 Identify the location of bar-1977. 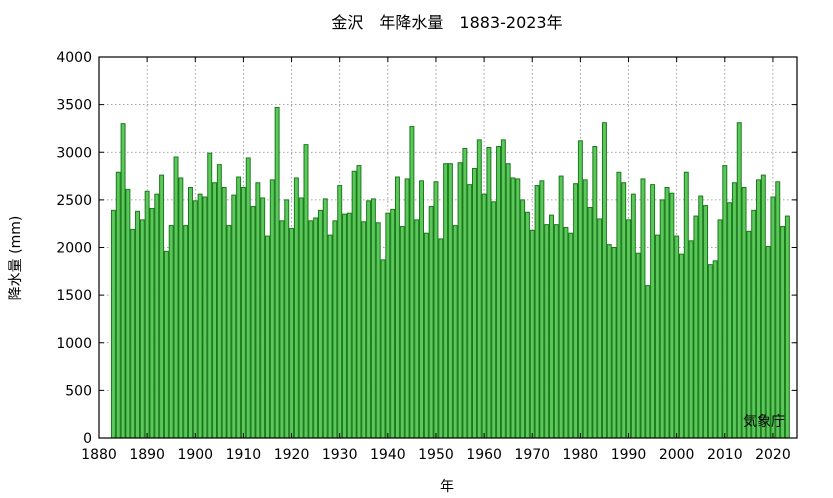
(566, 333).